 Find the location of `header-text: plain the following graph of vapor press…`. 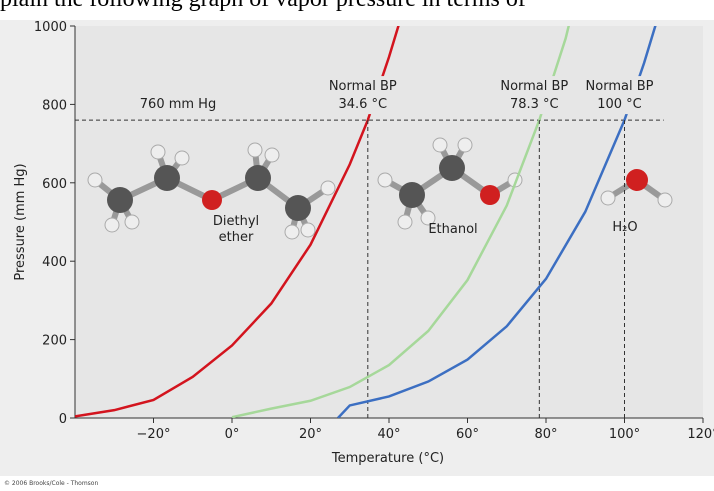

header-text: plain the following graph of vapor press… is located at coordinates (263, 6).